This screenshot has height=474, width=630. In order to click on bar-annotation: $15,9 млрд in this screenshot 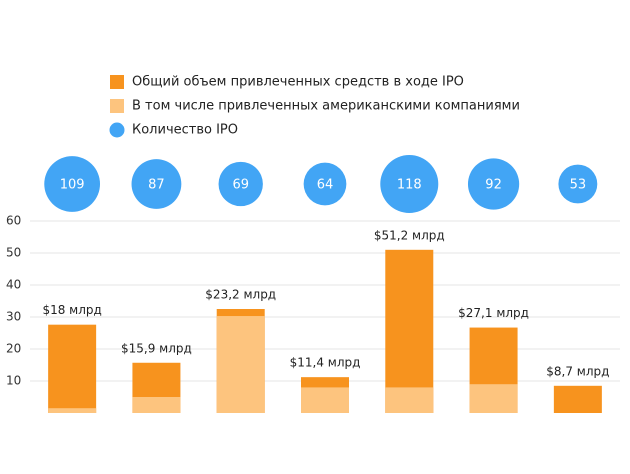, I will do `click(156, 348)`.